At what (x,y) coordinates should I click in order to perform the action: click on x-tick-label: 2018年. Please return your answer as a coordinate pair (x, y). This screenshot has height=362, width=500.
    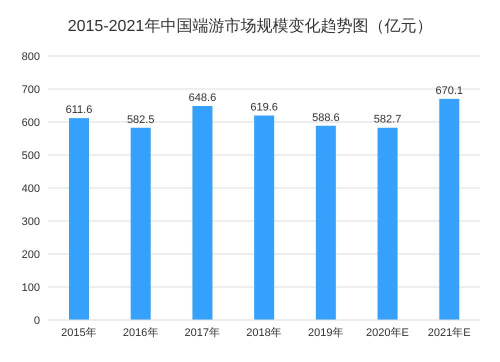
    Looking at the image, I should click on (264, 332).